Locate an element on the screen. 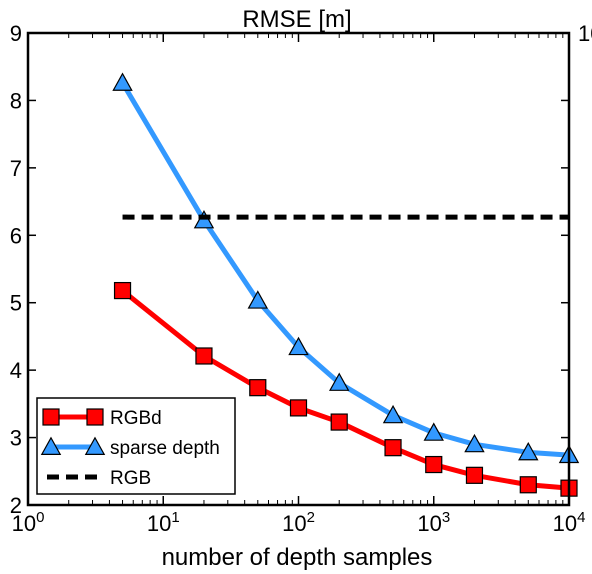  legend-label-sparse-depth: sparse depth is located at coordinates (165, 448).